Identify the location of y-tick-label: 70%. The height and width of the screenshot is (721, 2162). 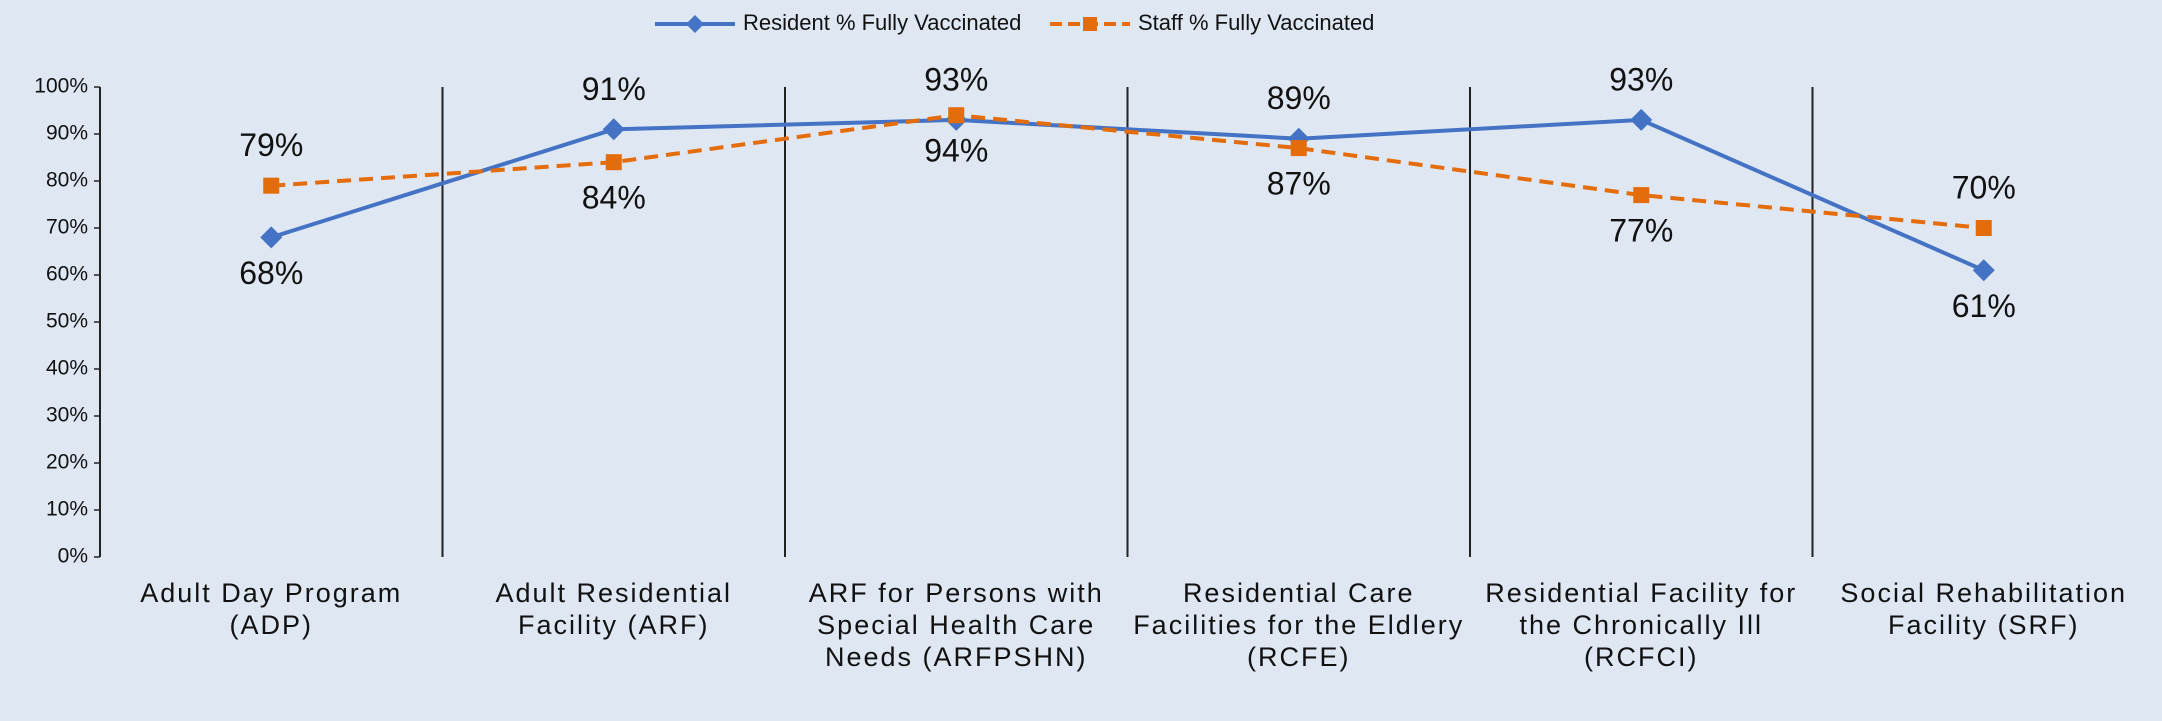
(67, 227).